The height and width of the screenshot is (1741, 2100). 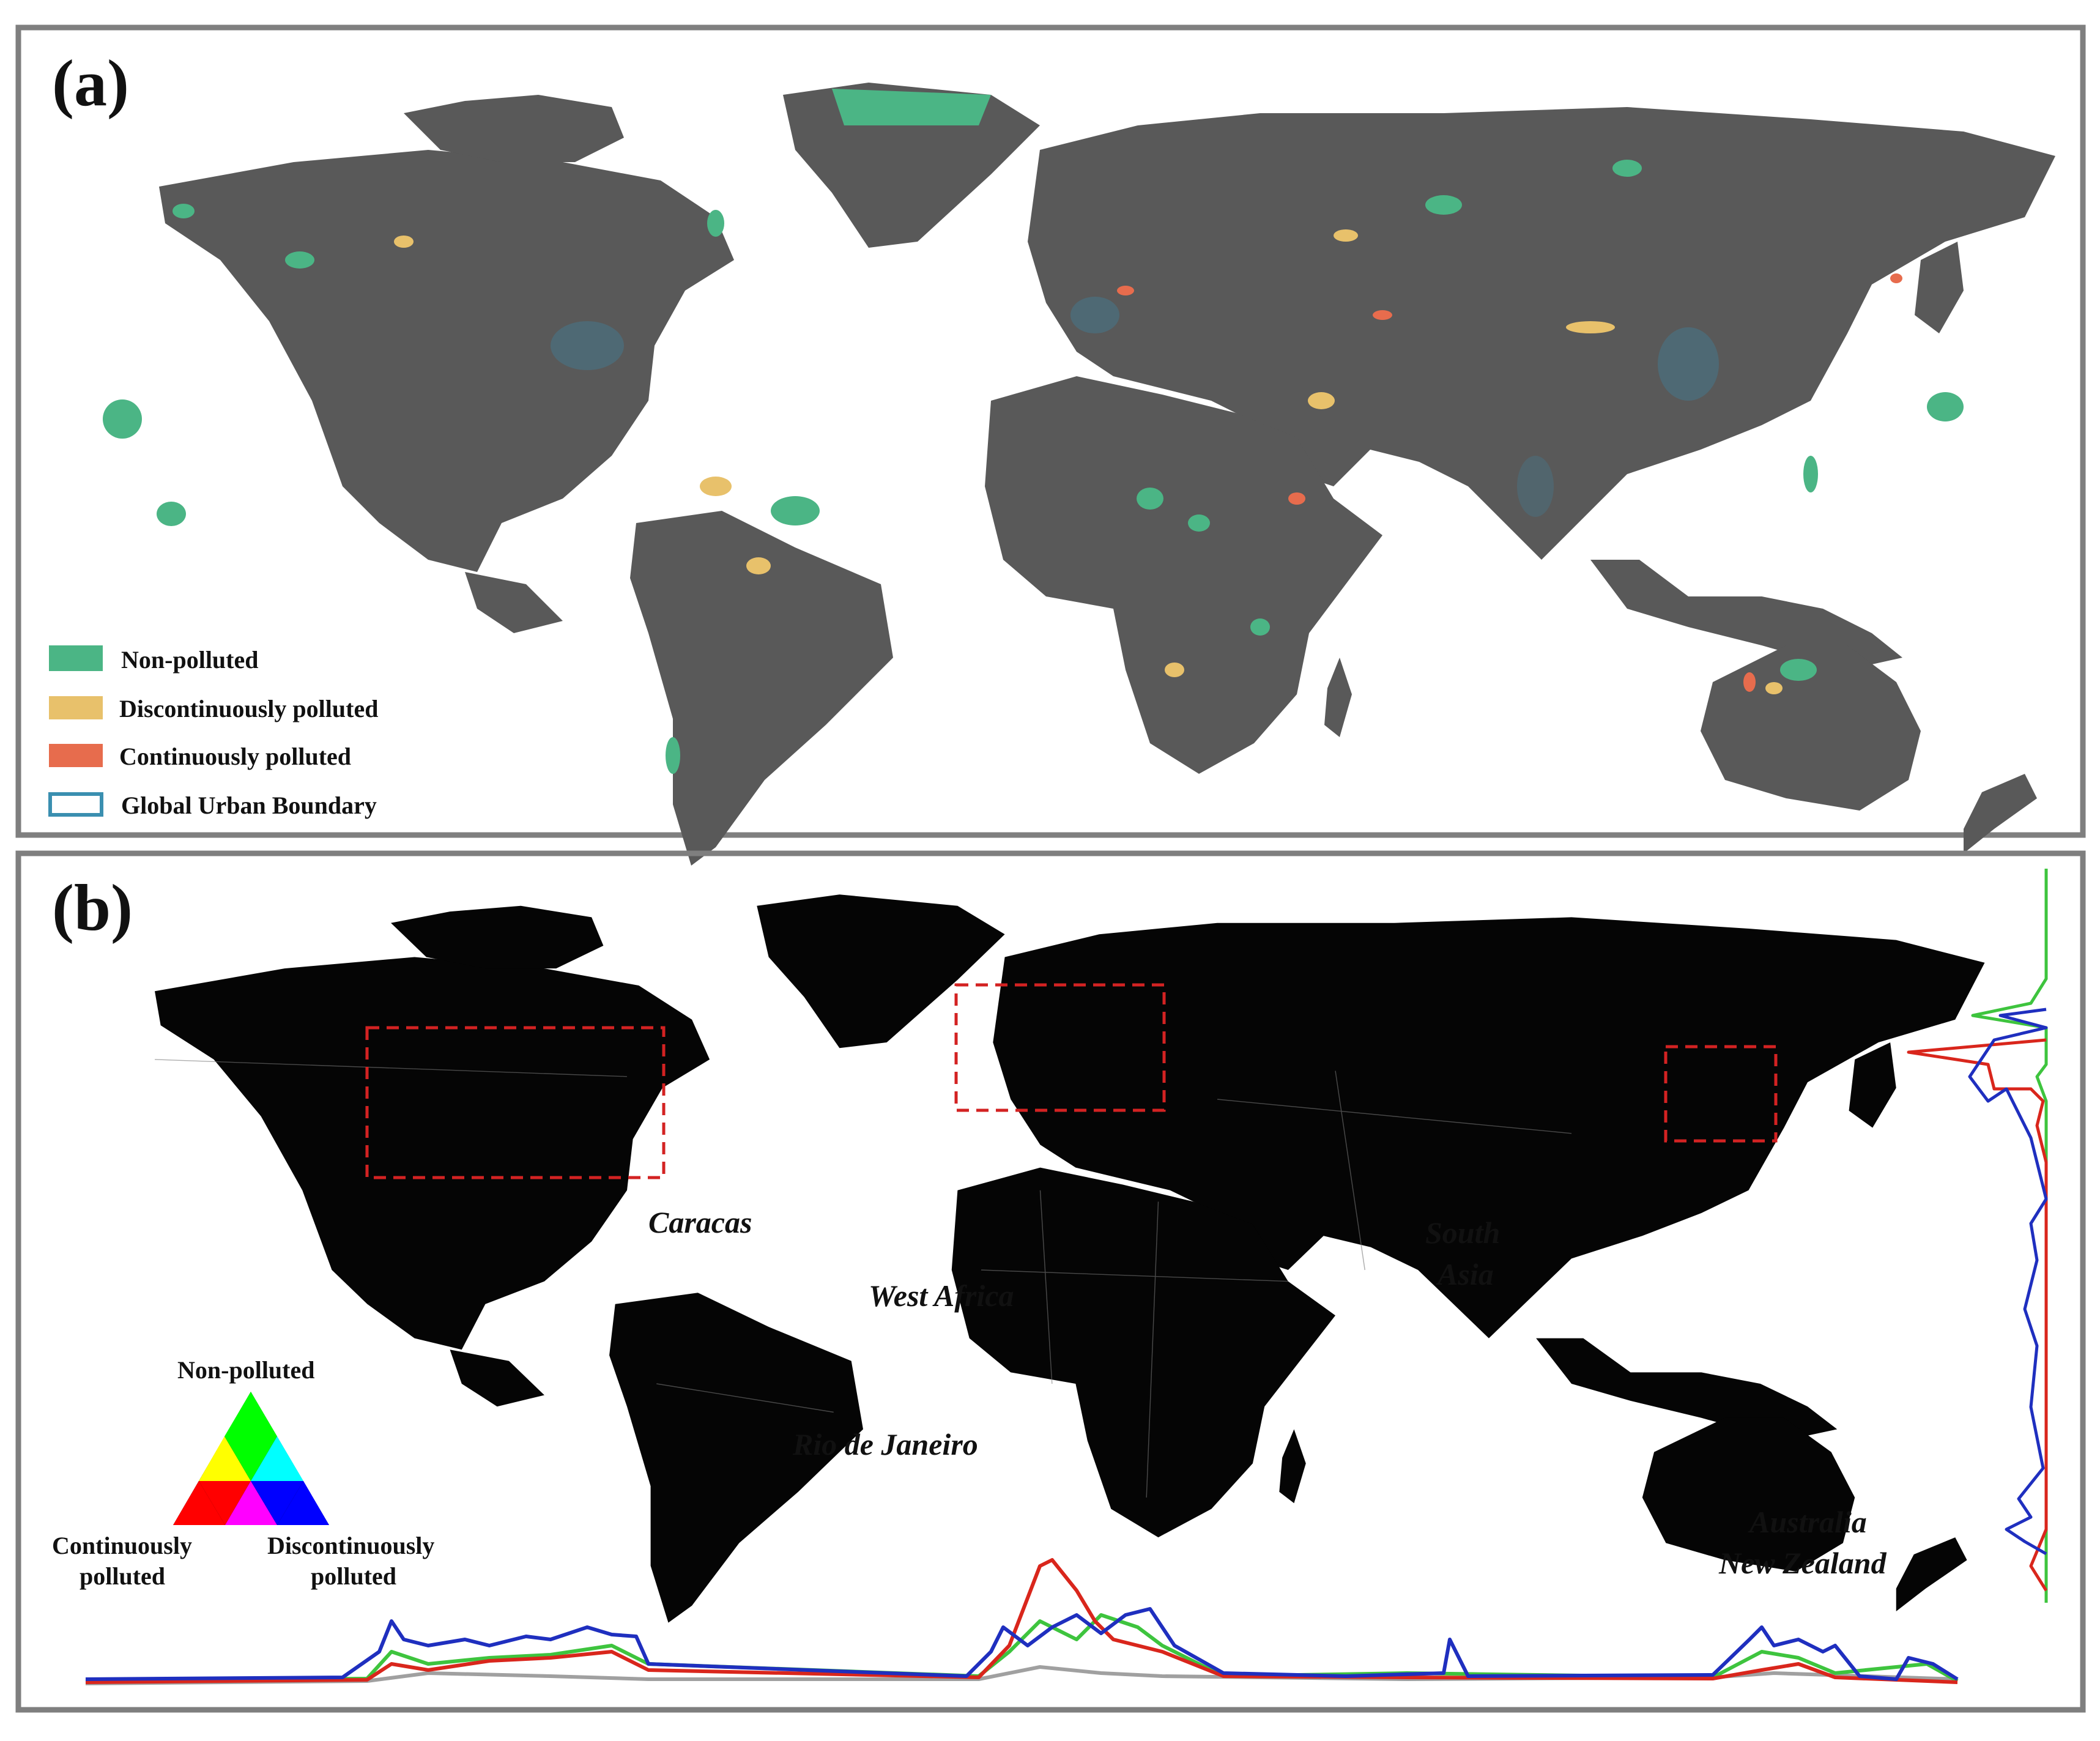 I want to click on ternary-label-discontinuously-line1: Discontinuously, so click(x=350, y=1546).